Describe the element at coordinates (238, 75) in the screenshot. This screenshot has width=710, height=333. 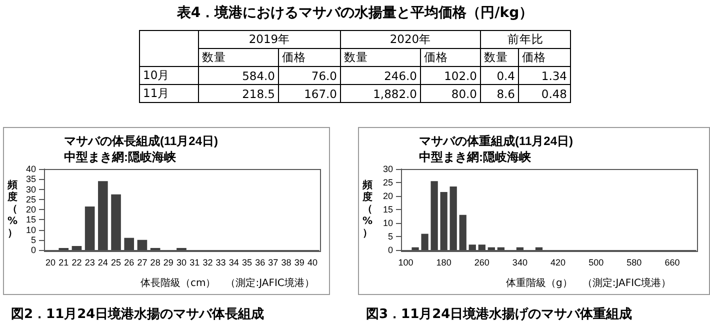
I see `text: 584.0` at that location.